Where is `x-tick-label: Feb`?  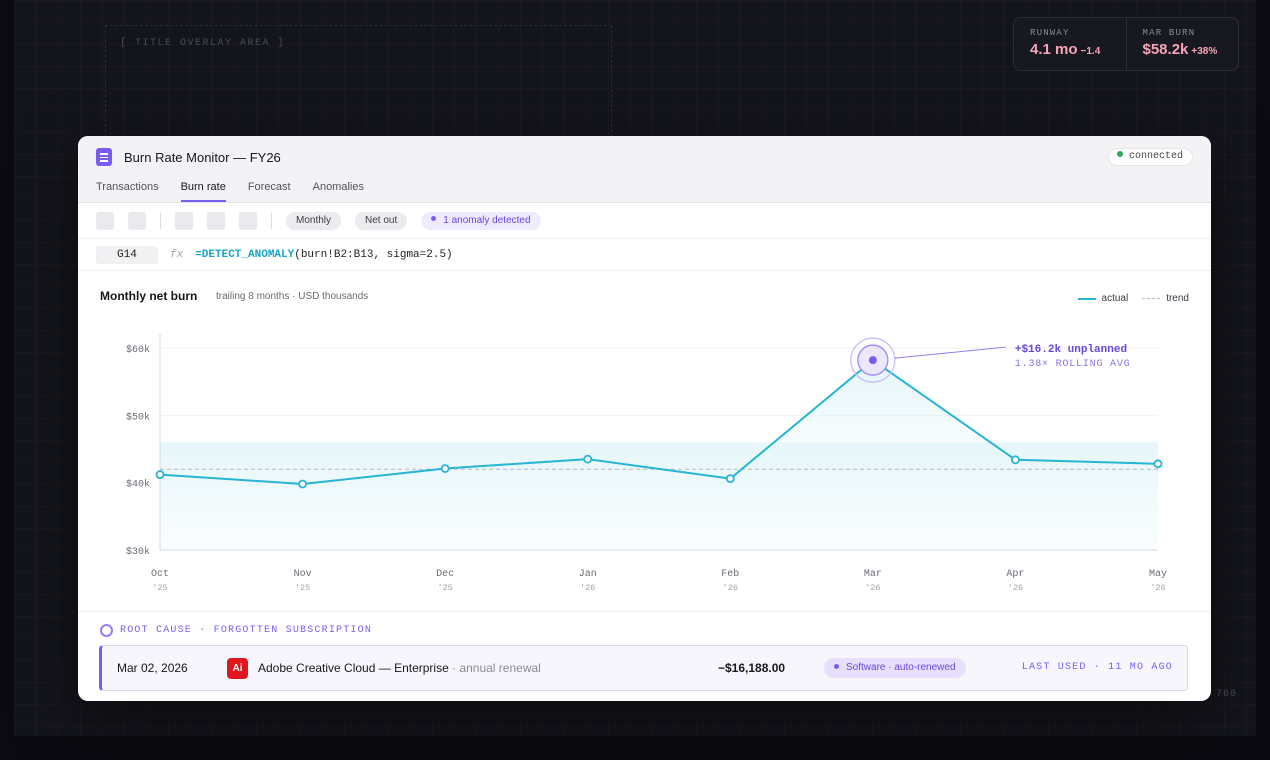 x-tick-label: Feb is located at coordinates (730, 574).